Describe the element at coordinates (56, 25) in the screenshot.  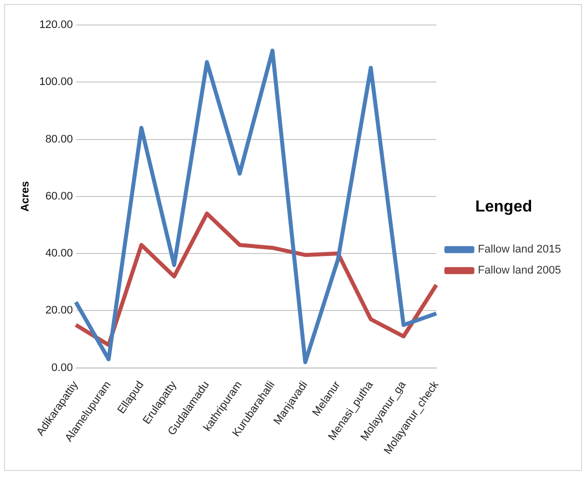
I see `y-tick-label: 120.00` at that location.